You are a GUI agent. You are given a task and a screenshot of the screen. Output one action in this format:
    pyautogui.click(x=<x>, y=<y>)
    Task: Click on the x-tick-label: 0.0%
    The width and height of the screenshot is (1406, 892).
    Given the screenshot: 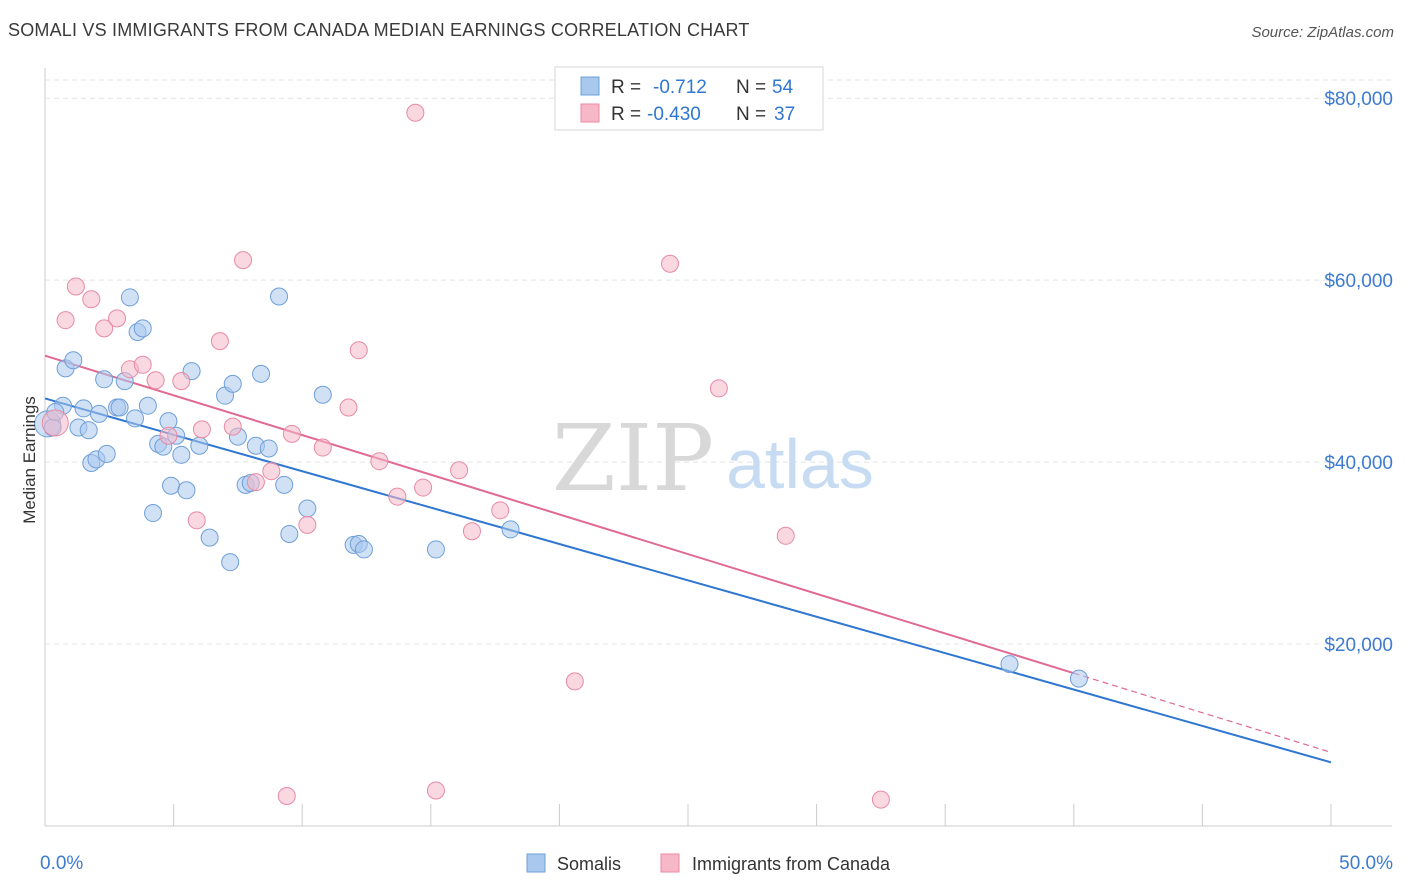 What is the action you would take?
    pyautogui.click(x=61, y=863)
    